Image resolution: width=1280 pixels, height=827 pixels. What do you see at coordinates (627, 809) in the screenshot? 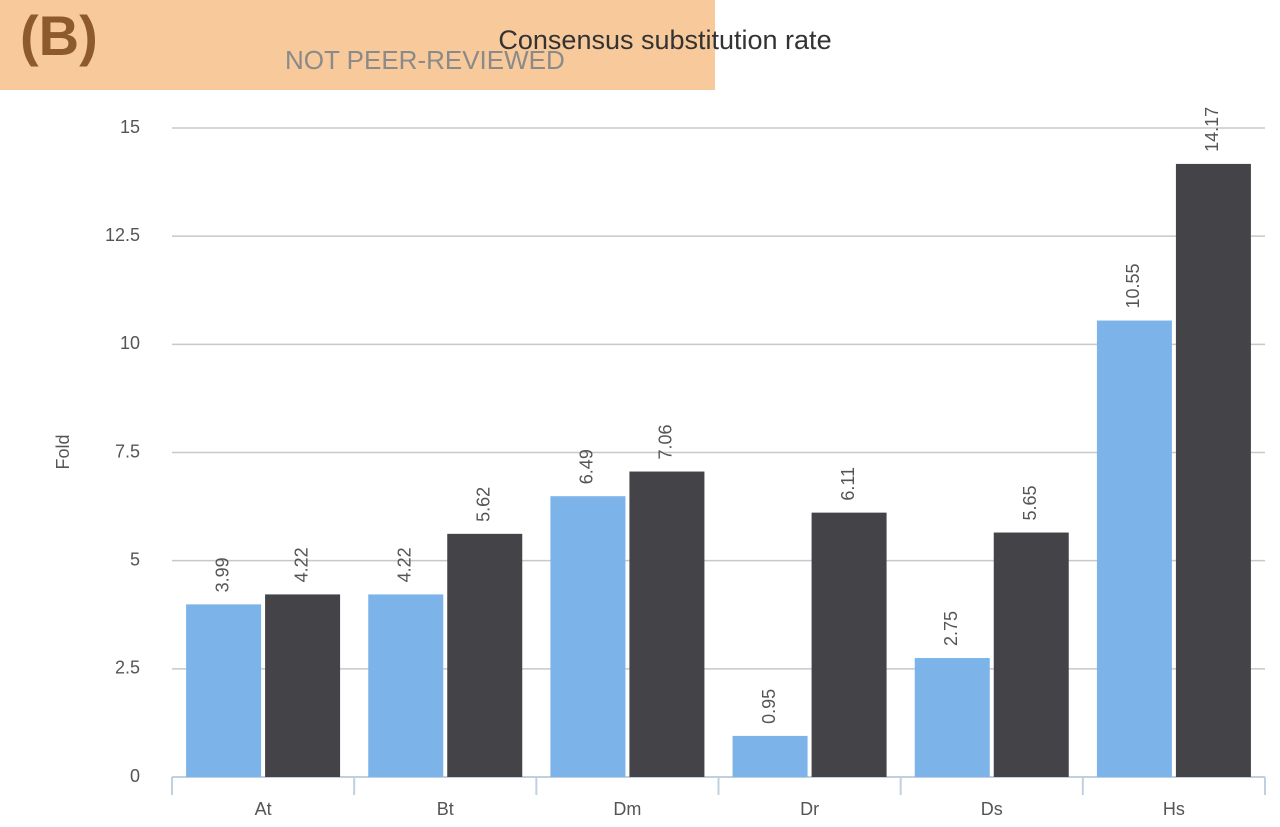
I see `x-tick-label: Dm` at bounding box center [627, 809].